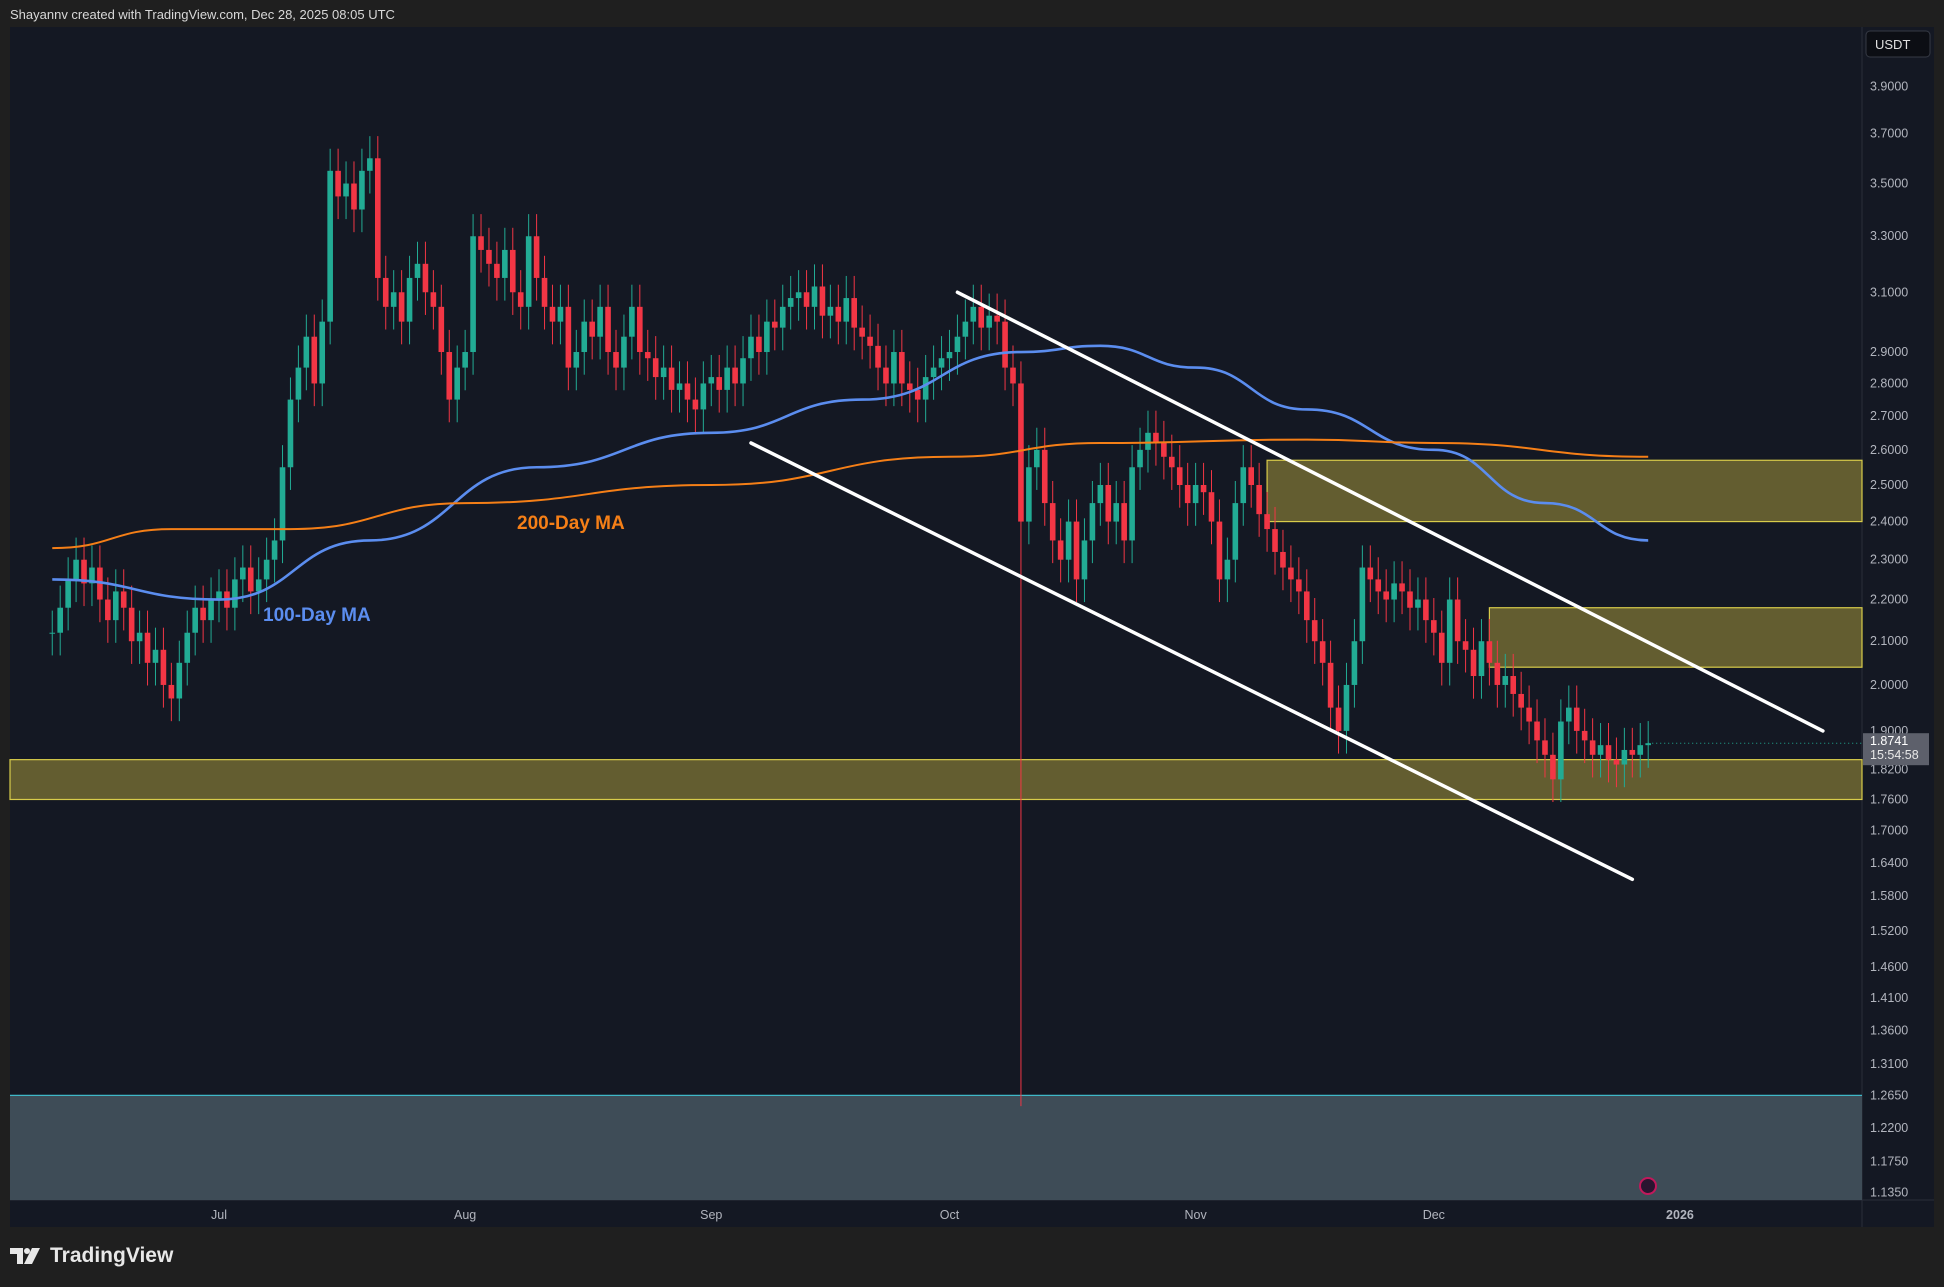  I want to click on price-tick-label: 1.2200, so click(1889, 1128).